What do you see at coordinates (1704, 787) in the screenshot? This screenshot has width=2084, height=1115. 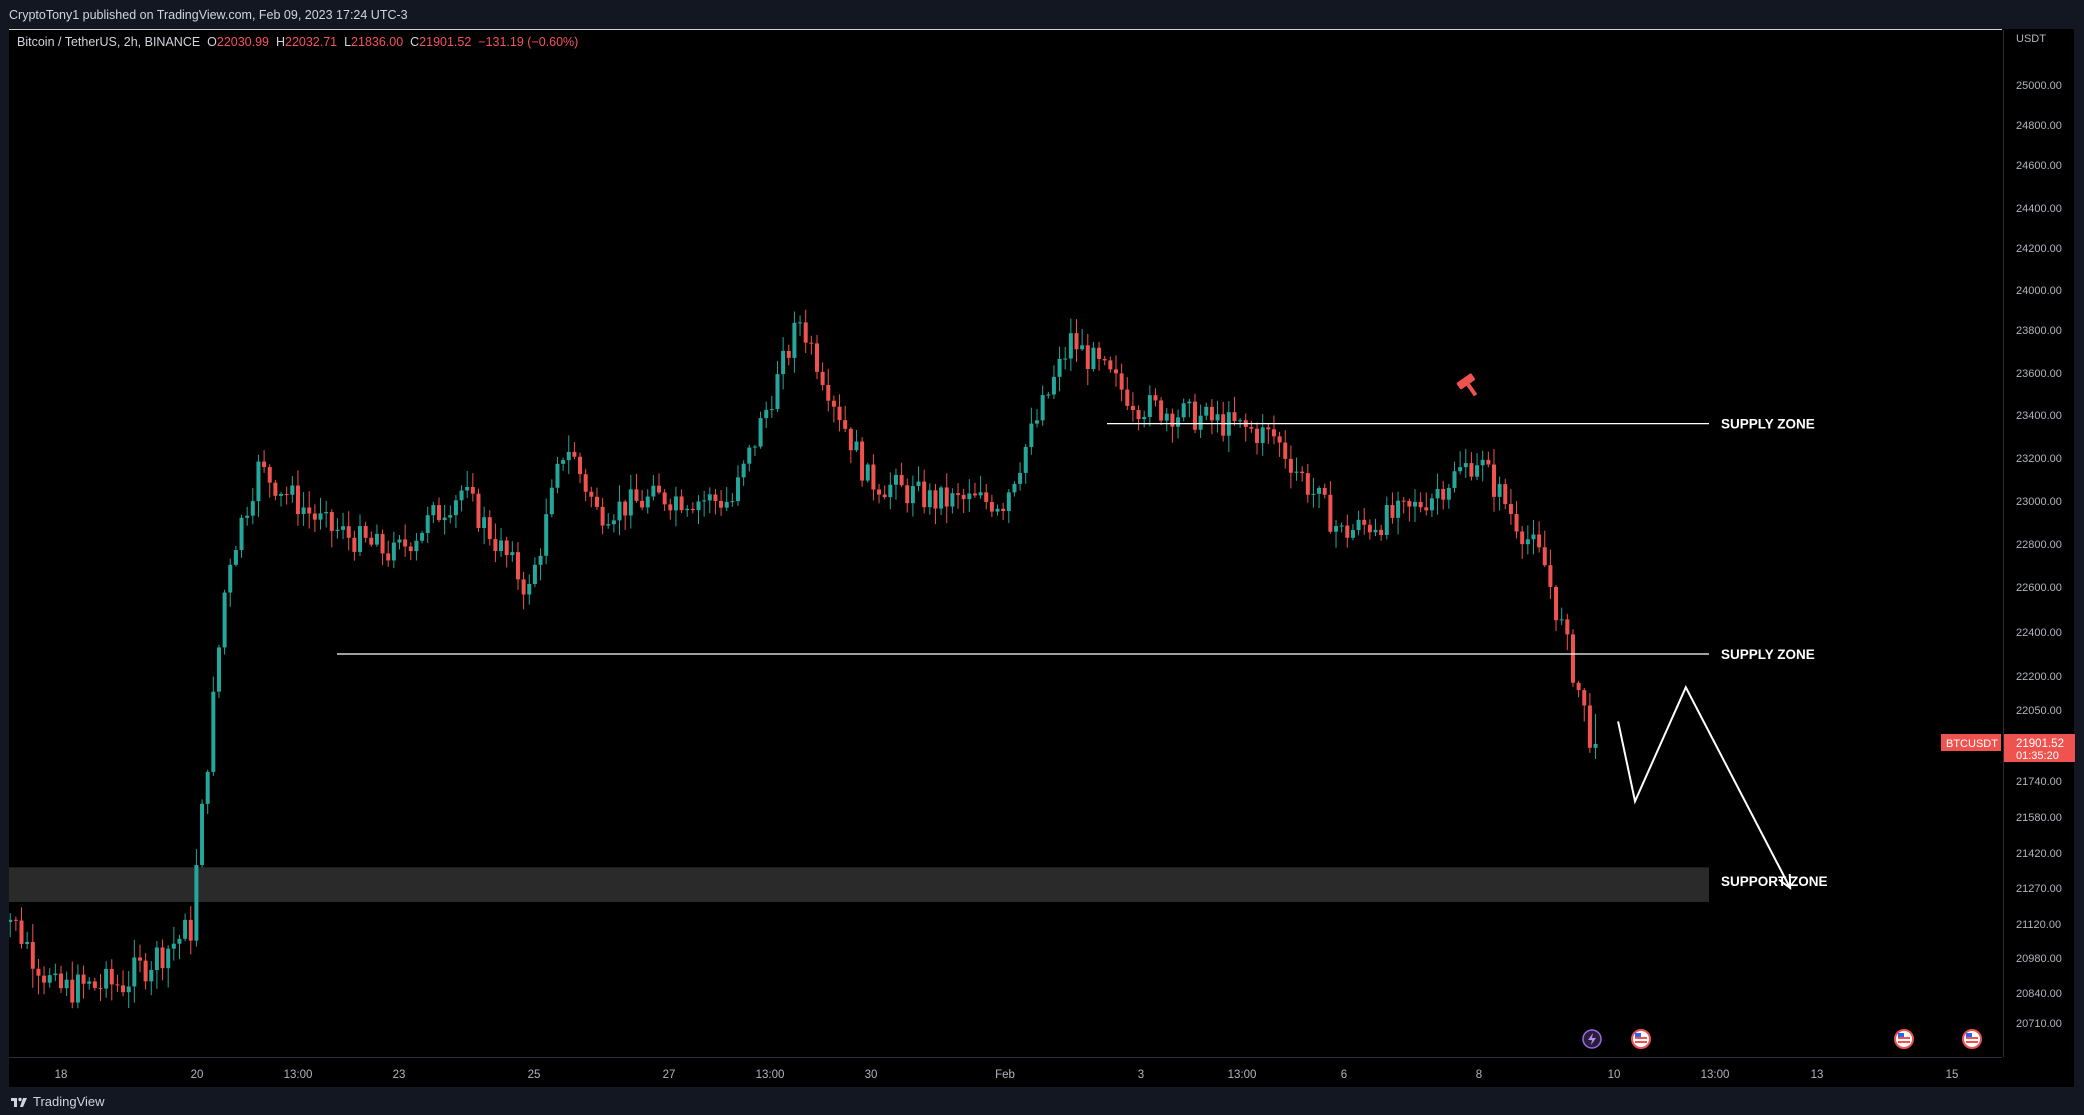 I see `projection-line` at bounding box center [1704, 787].